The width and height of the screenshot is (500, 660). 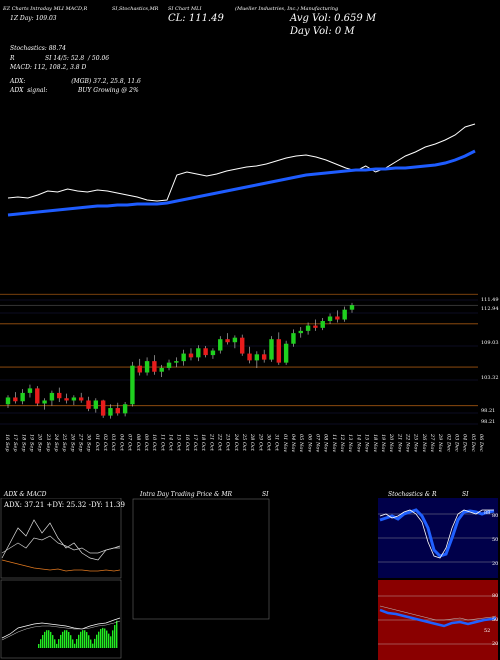 What do you see at coordinates (74, 90) in the screenshot?
I see `adx-signal-readout: ADX signal: BUY Growing @ 2%` at bounding box center [74, 90].